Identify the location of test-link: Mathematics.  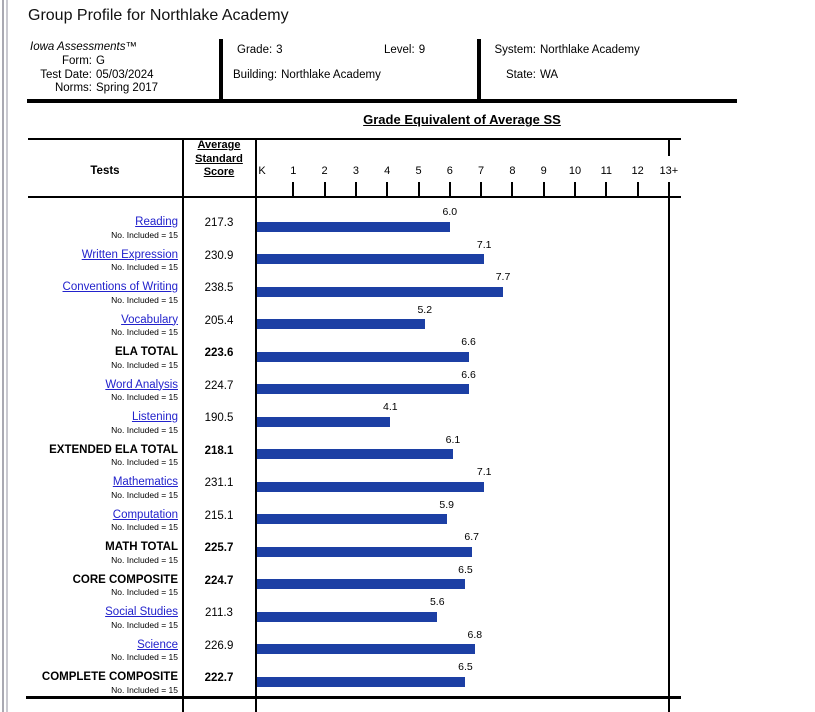
(145, 482).